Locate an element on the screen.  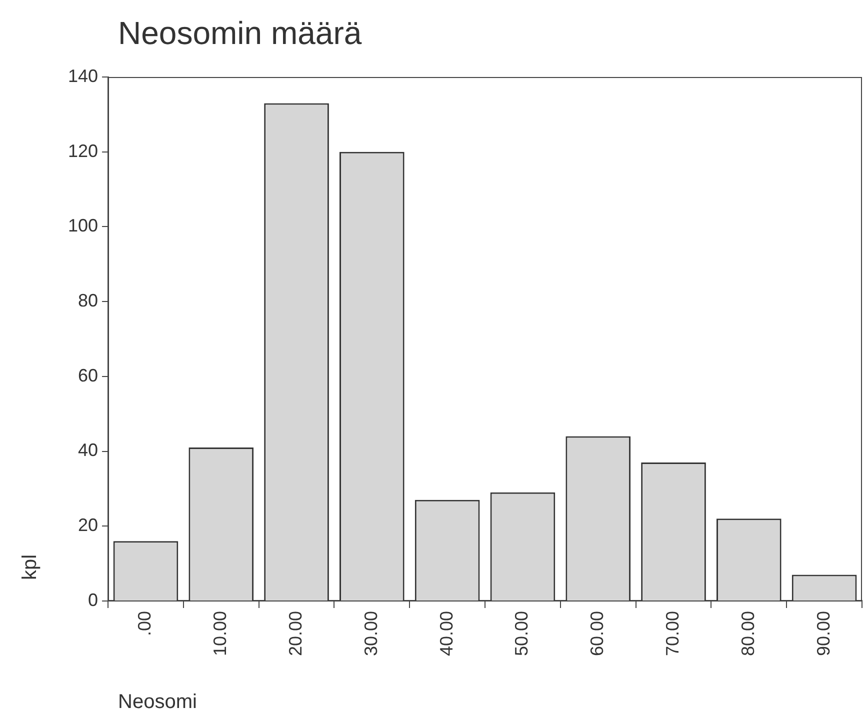
y-tick-label: 140 is located at coordinates (83, 76).